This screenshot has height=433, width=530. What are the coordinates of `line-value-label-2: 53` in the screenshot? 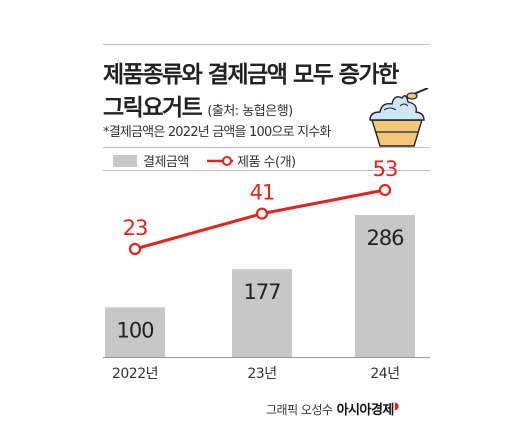 It's located at (385, 169).